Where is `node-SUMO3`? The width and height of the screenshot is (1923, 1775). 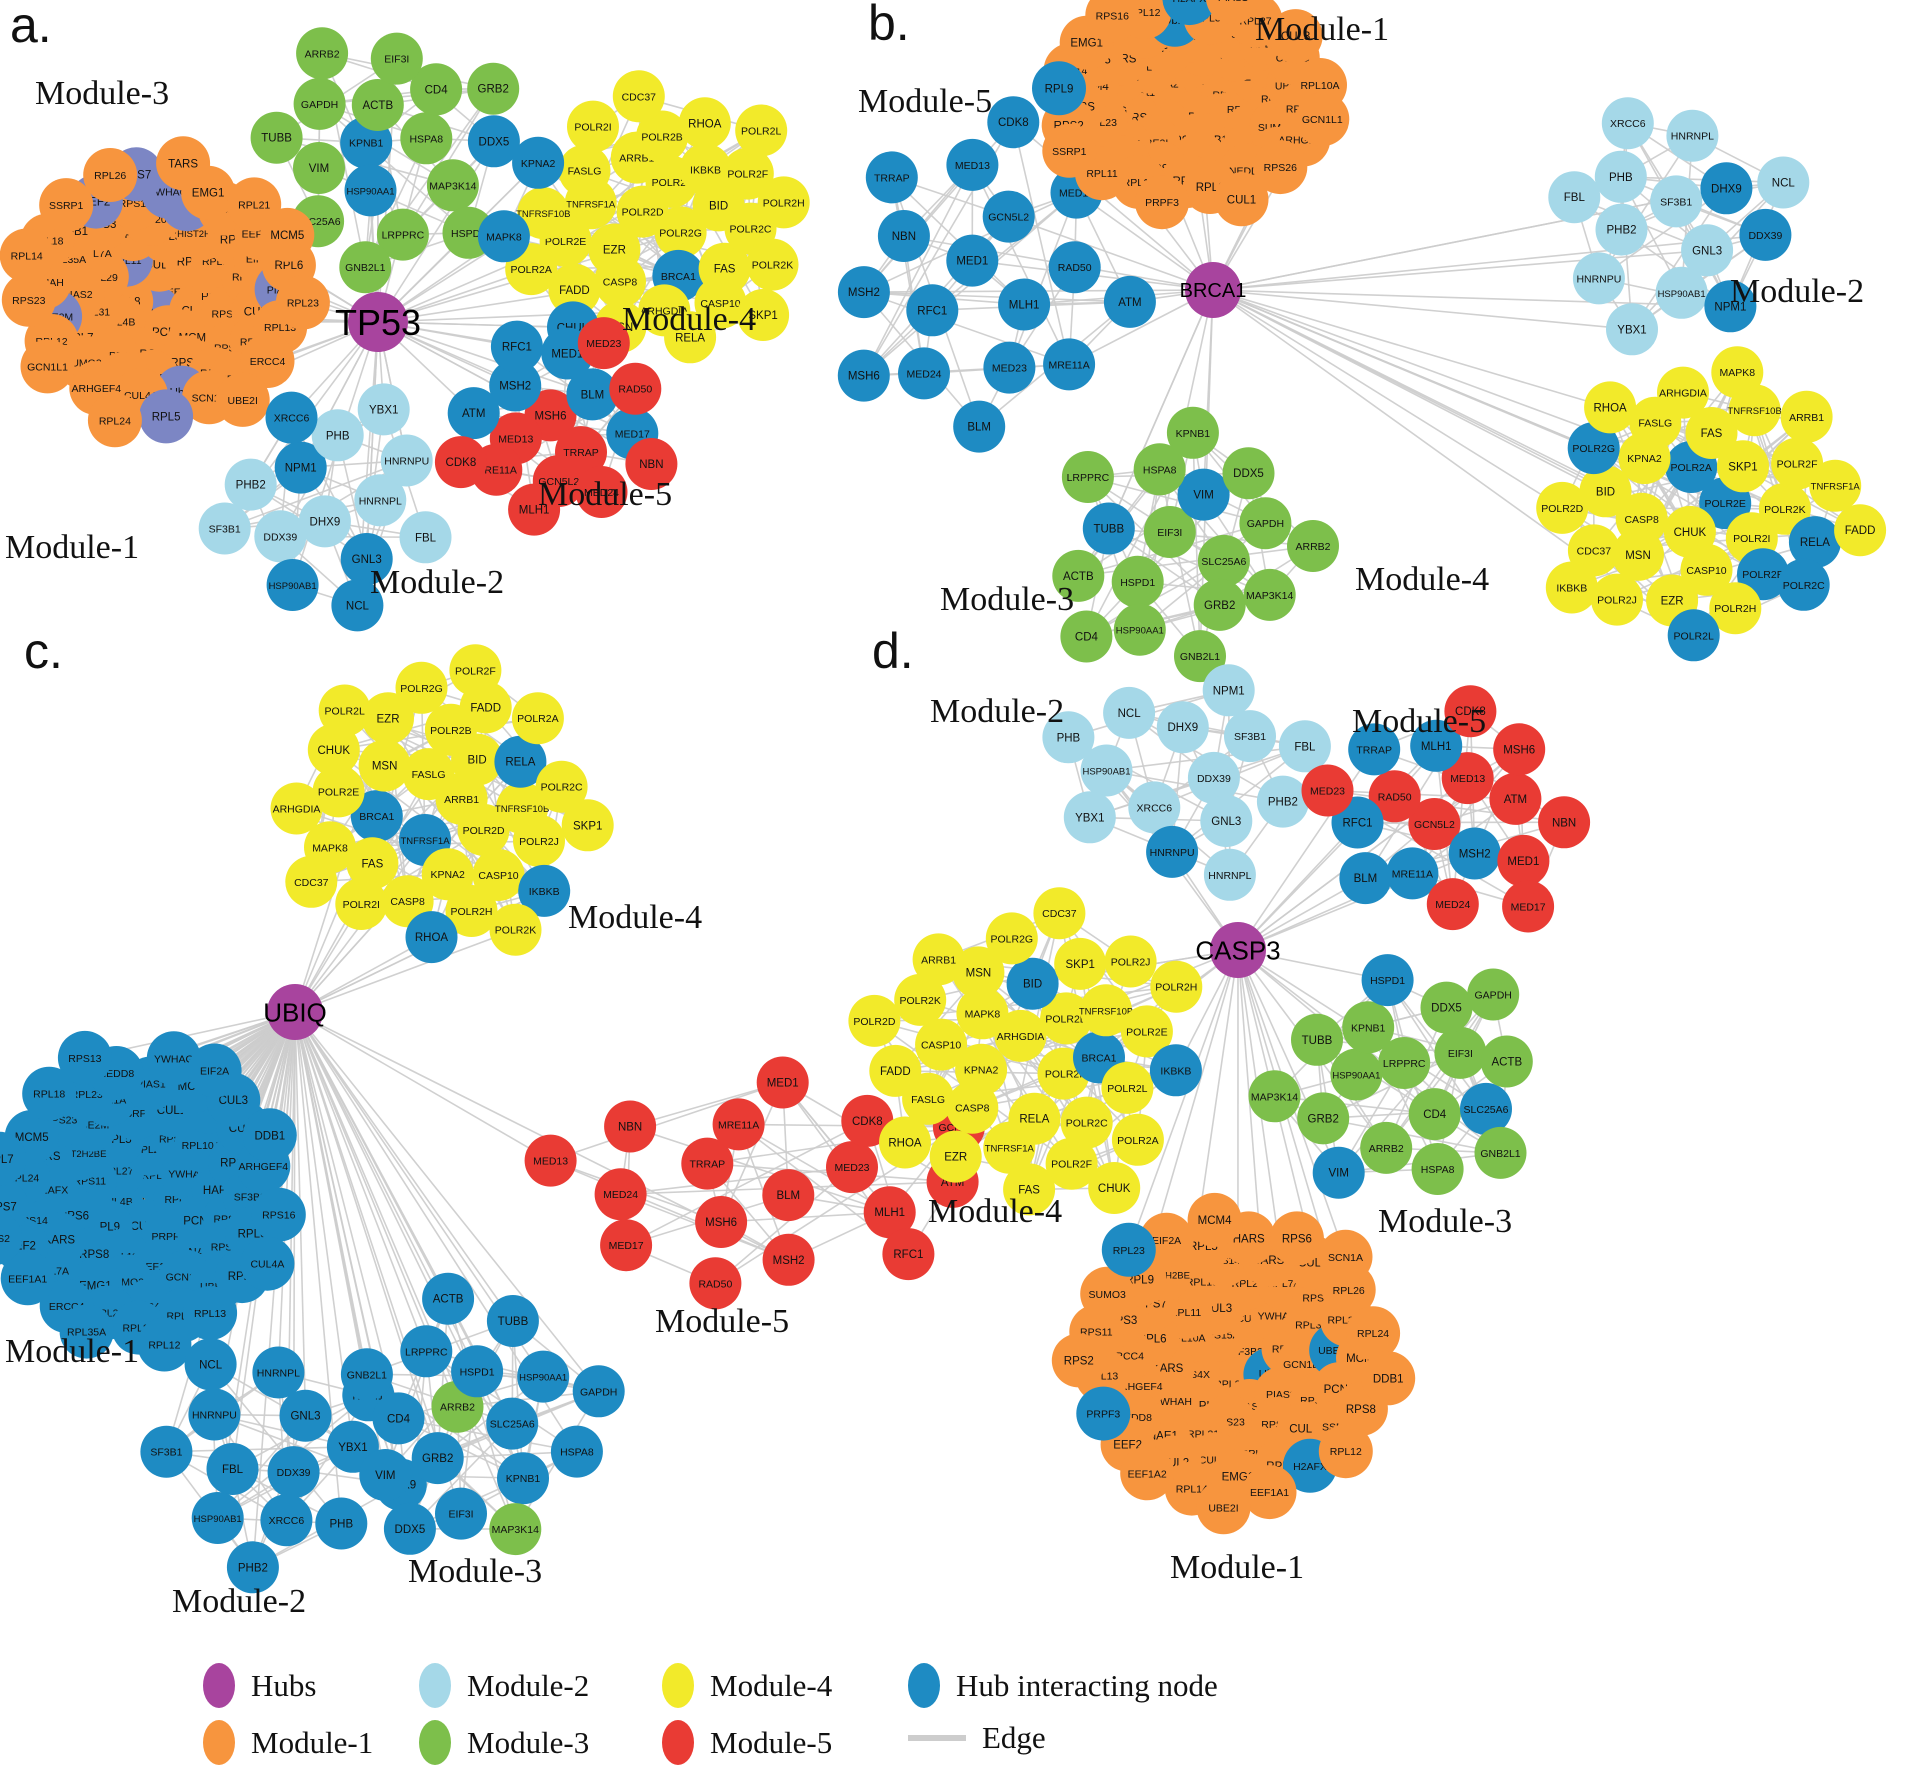 node-SUMO3 is located at coordinates (1107, 1293).